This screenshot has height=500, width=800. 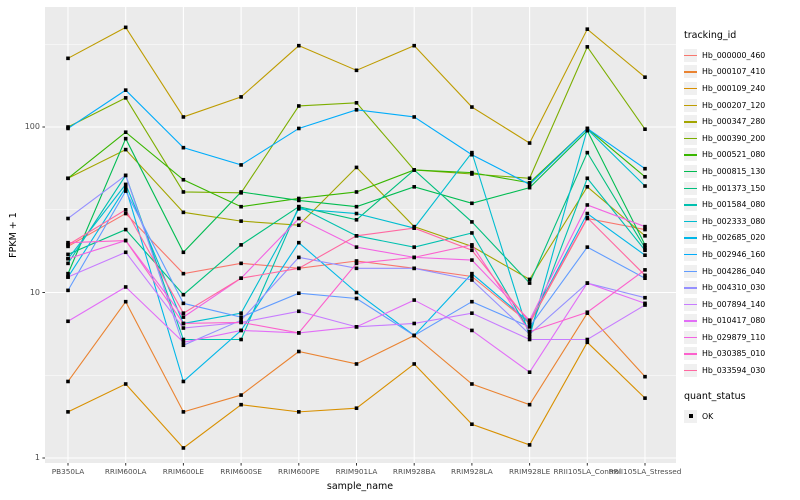 I want to click on legend-item: Hb_001373_150, so click(x=741, y=188).